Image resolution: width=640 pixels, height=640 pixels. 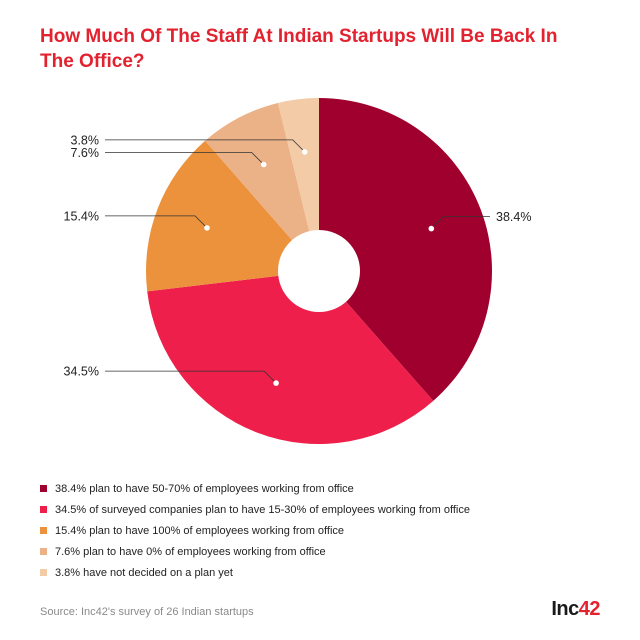 What do you see at coordinates (255, 572) in the screenshot?
I see `legend-item: 3.8% have not decided on a plan yet` at bounding box center [255, 572].